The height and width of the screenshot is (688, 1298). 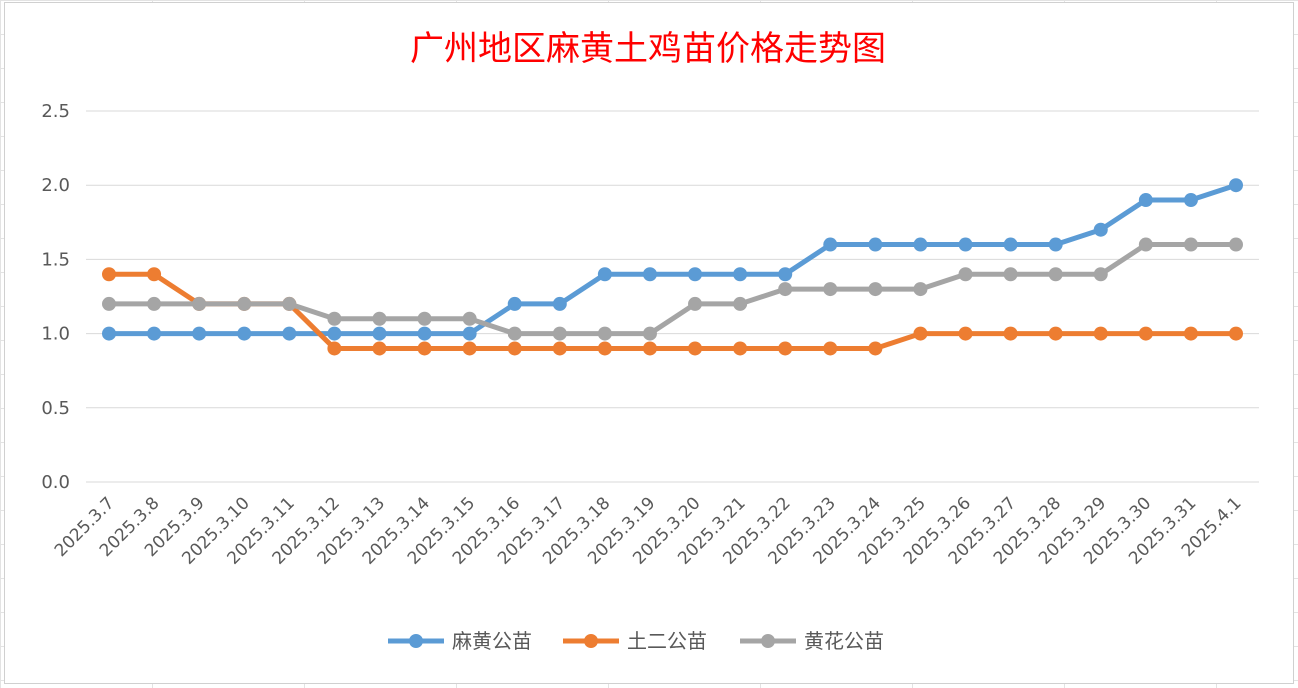 I want to click on legend-label: 土二公苗, so click(x=667, y=641).